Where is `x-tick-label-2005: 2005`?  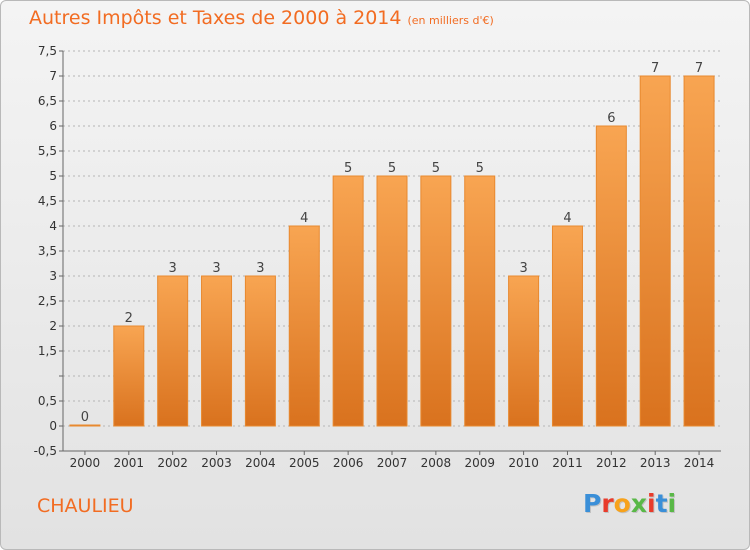 x-tick-label-2005: 2005 is located at coordinates (304, 463).